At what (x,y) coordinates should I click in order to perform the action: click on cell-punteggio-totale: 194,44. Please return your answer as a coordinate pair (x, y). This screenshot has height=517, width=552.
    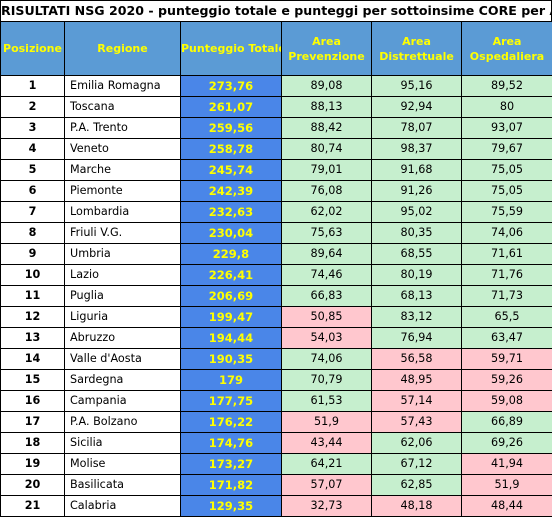
    Looking at the image, I should click on (231, 338).